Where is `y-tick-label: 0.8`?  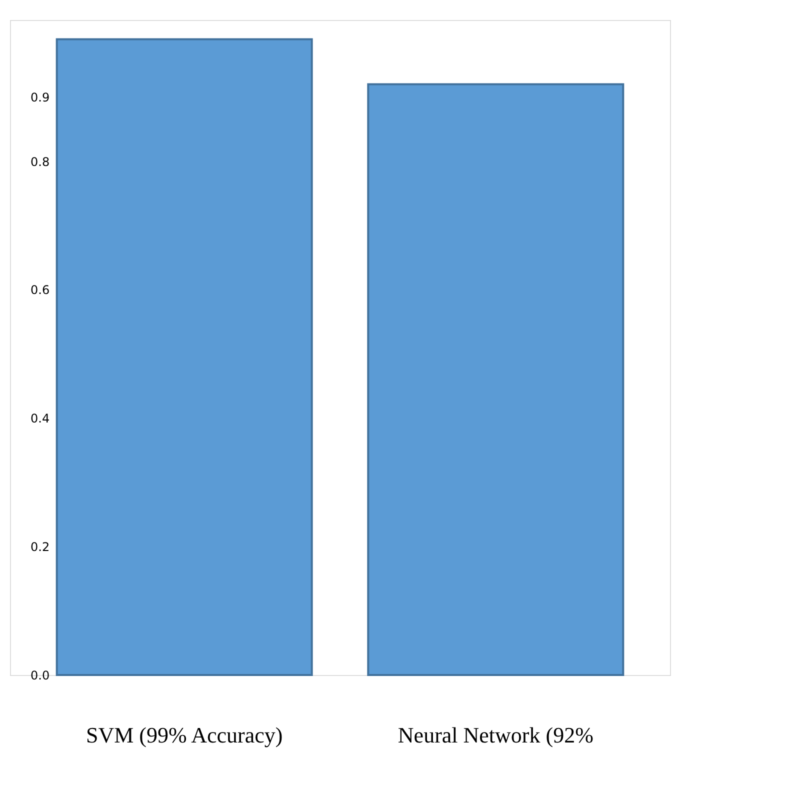 y-tick-label: 0.8 is located at coordinates (40, 161).